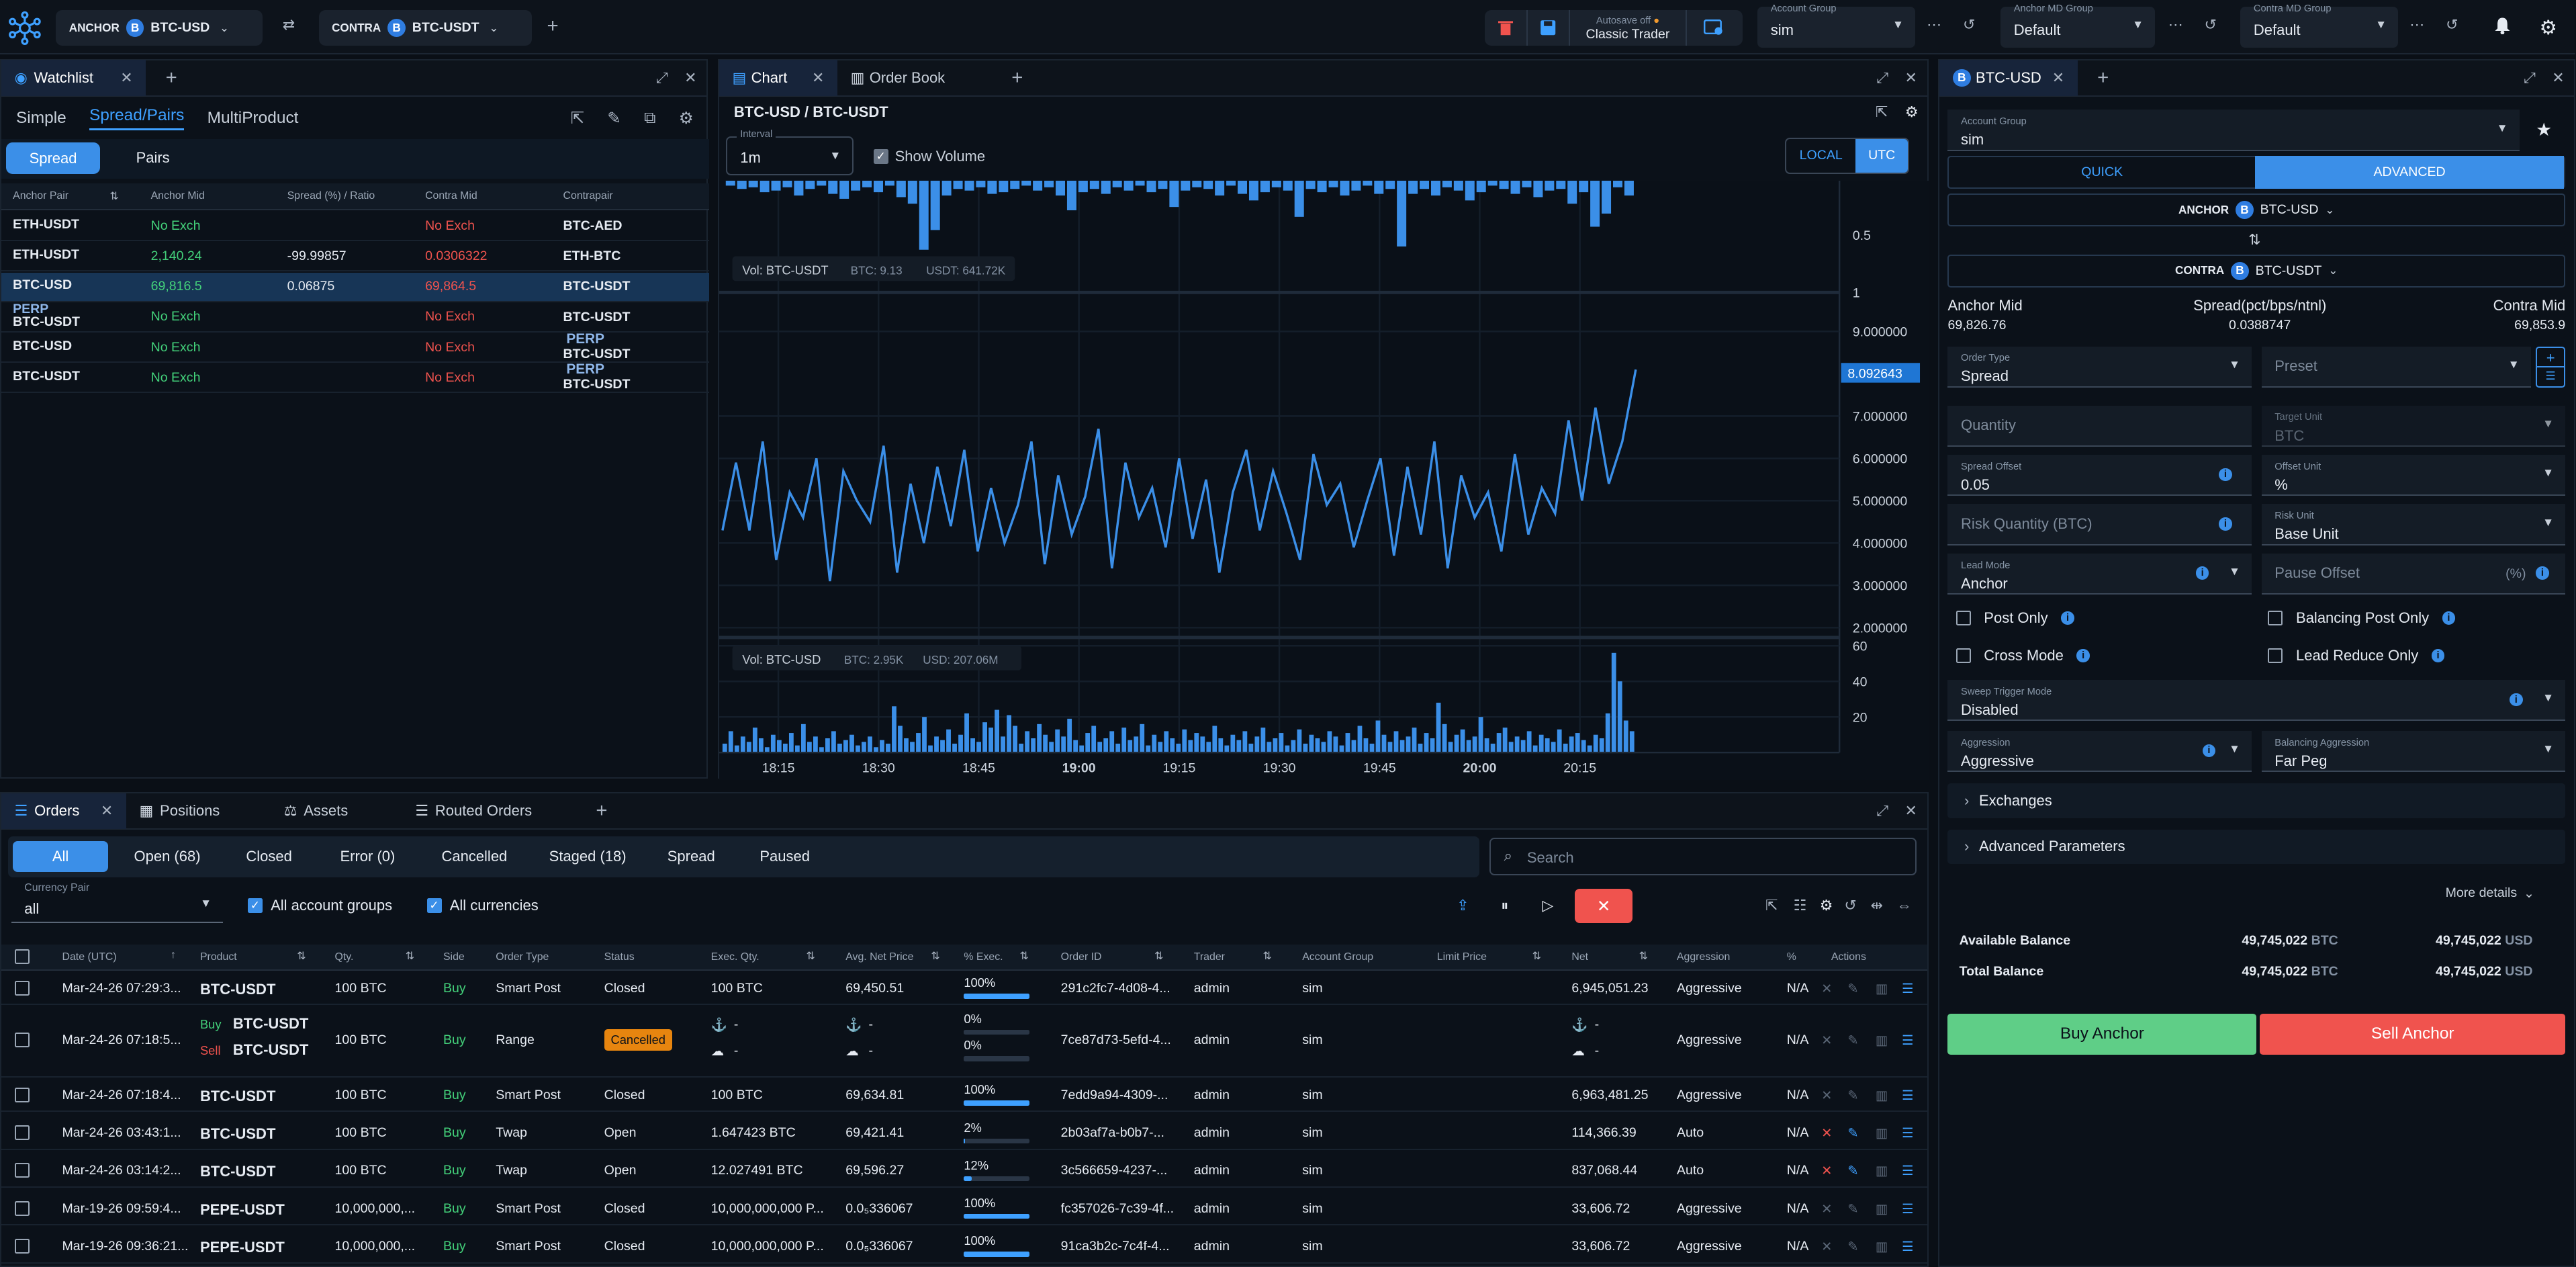 The image size is (2576, 1267). I want to click on risk-unit-select: Risk Unit Base Unit ▼, so click(2413, 524).